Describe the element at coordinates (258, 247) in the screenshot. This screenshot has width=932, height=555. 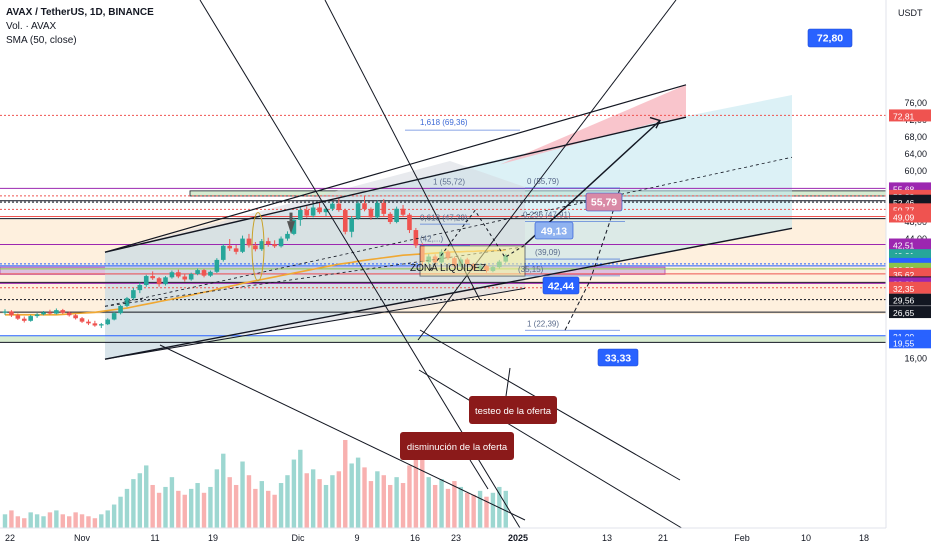
I see `highlight-ellipse` at that location.